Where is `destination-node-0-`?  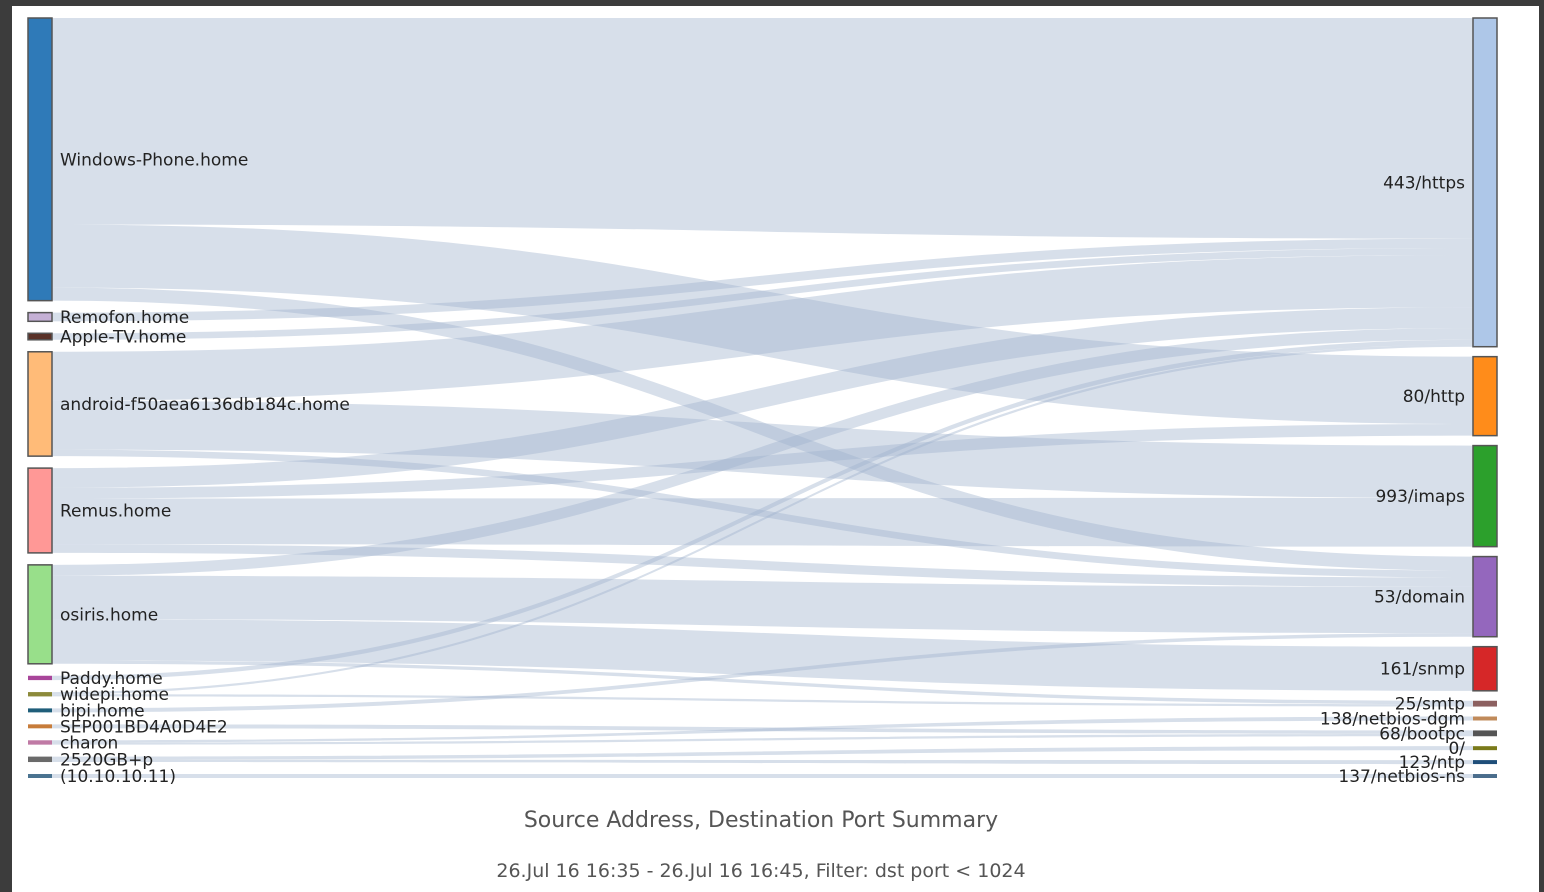 destination-node-0- is located at coordinates (1485, 748).